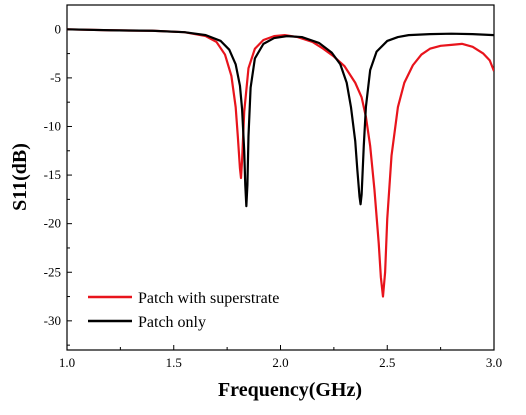 Image resolution: width=526 pixels, height=415 pixels. Describe the element at coordinates (183, 310) in the screenshot. I see `legend: Patch with superstrate Patch only` at that location.